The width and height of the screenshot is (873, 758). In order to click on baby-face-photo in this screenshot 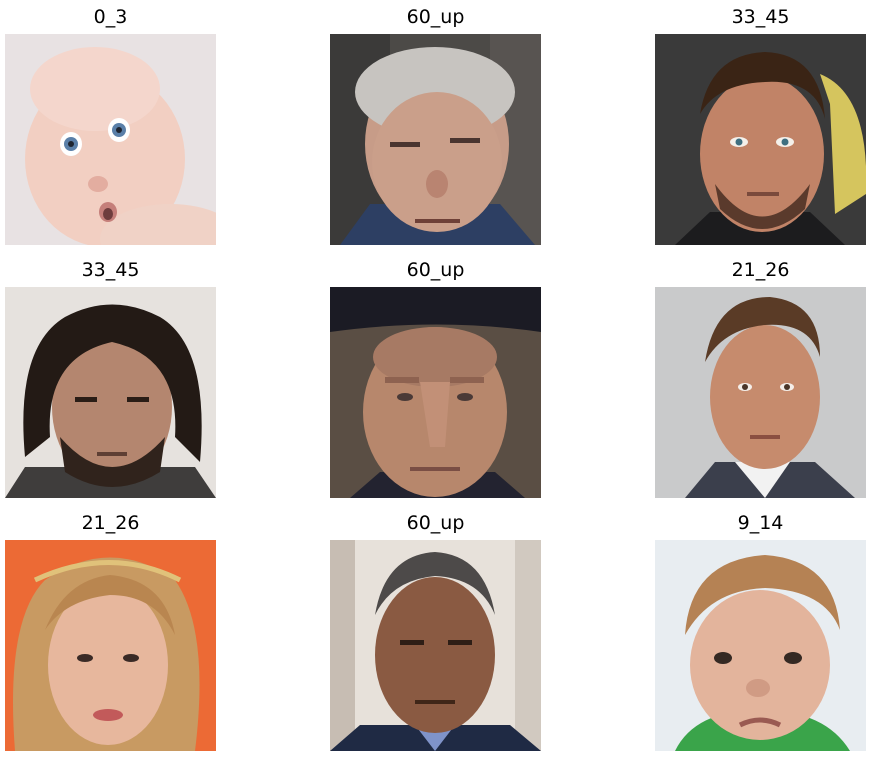, I will do `click(110, 139)`.